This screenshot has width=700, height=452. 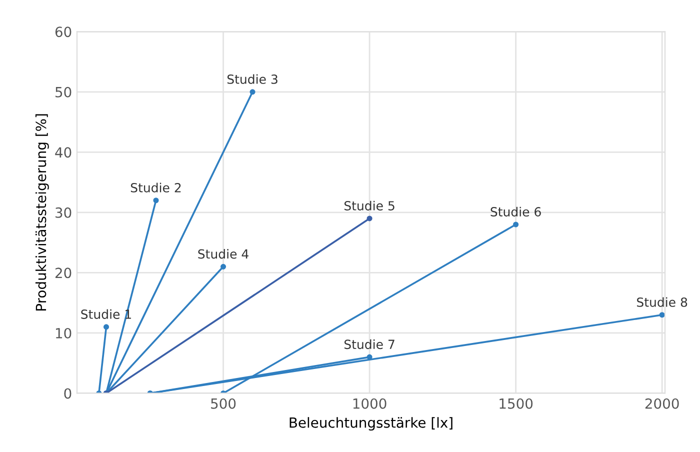 What do you see at coordinates (64, 212) in the screenshot?
I see `y-tick-label: 30` at bounding box center [64, 212].